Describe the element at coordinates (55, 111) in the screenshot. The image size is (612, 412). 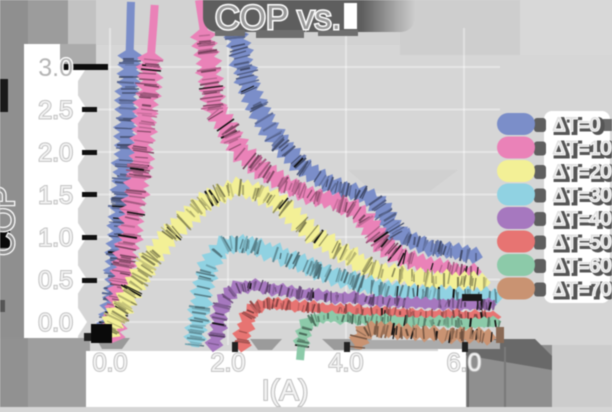
I see `svg-text: 2.5` at that location.